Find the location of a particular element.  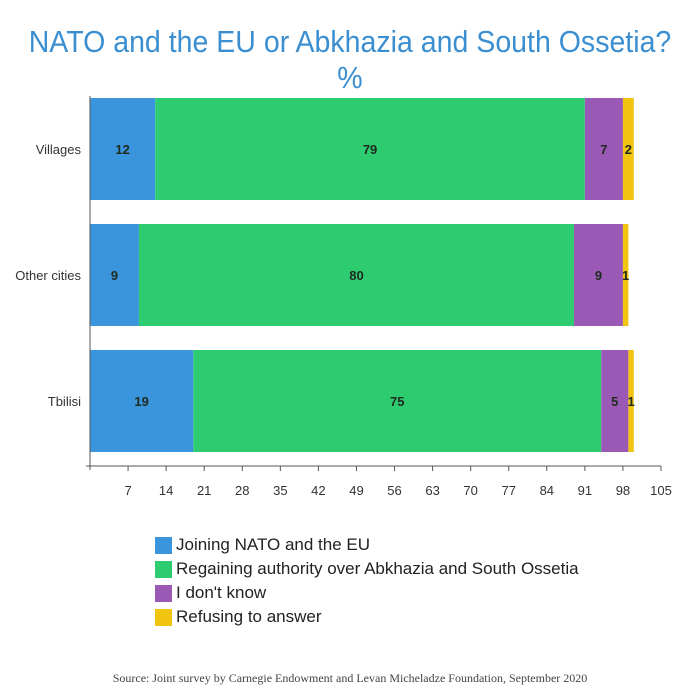

legend-swatch-nato is located at coordinates (163, 545).